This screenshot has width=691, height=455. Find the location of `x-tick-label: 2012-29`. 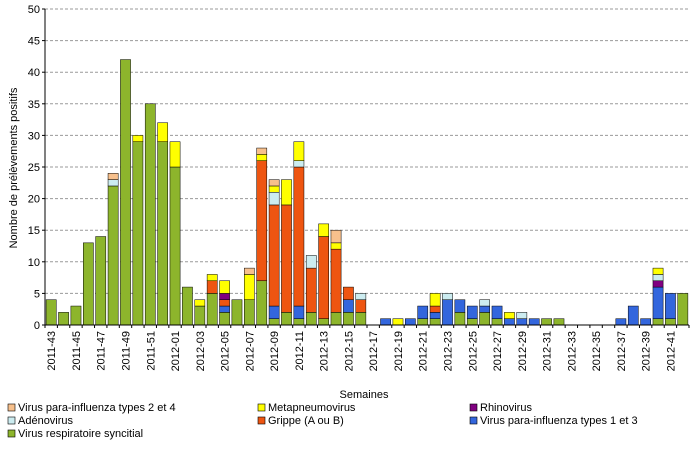

x-tick-label: 2012-29 is located at coordinates (523, 351).